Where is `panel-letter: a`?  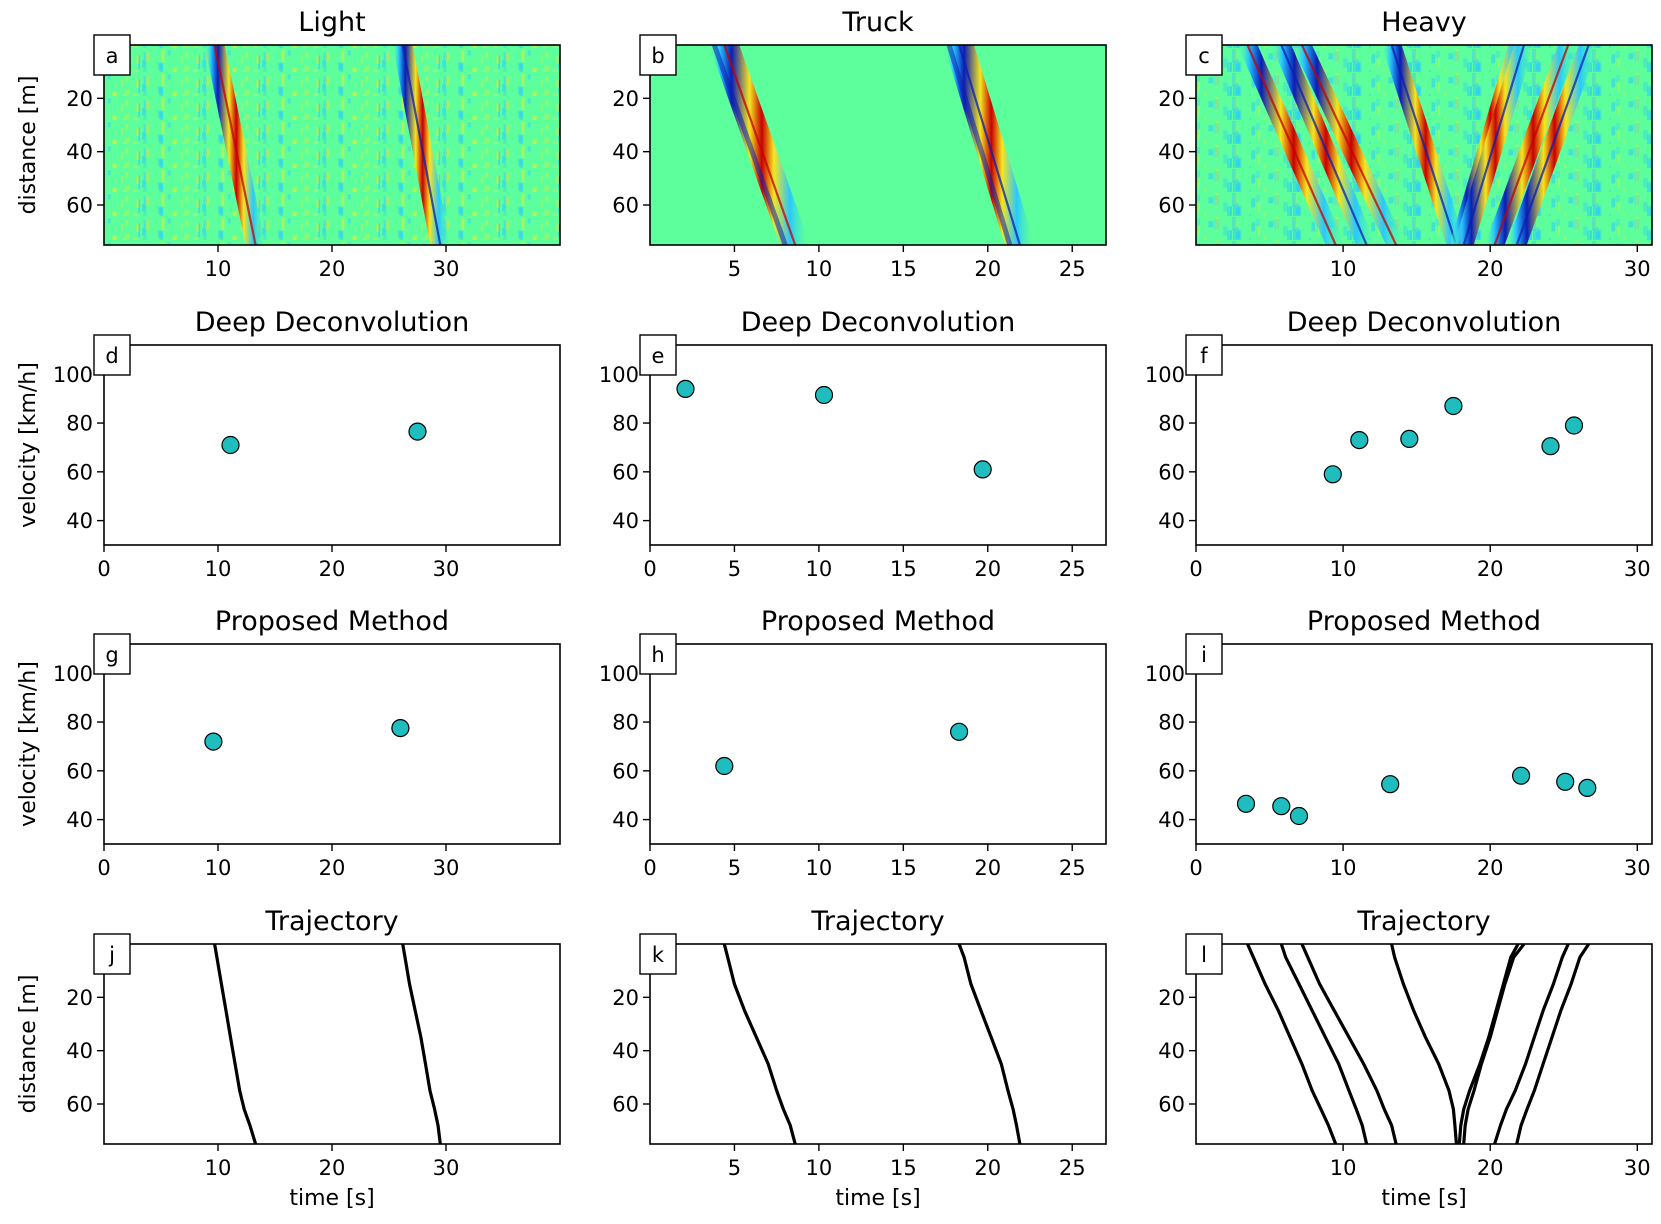
panel-letter: a is located at coordinates (112, 56).